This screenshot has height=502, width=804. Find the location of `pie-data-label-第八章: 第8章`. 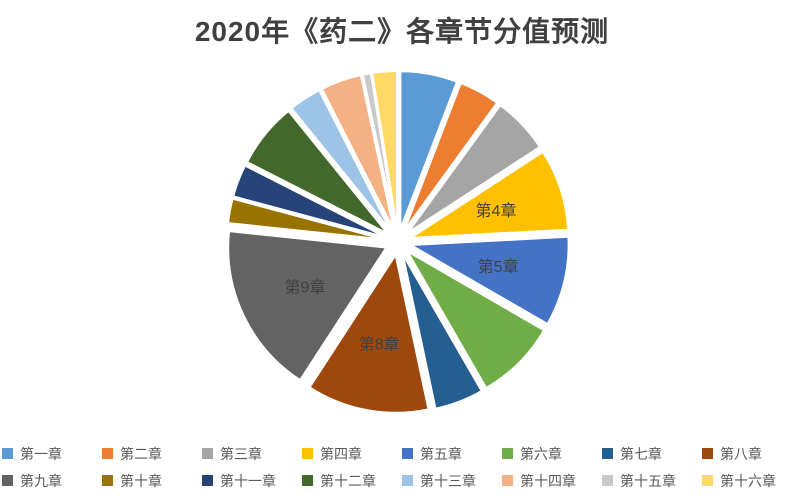

pie-data-label-第八章: 第8章 is located at coordinates (379, 344).